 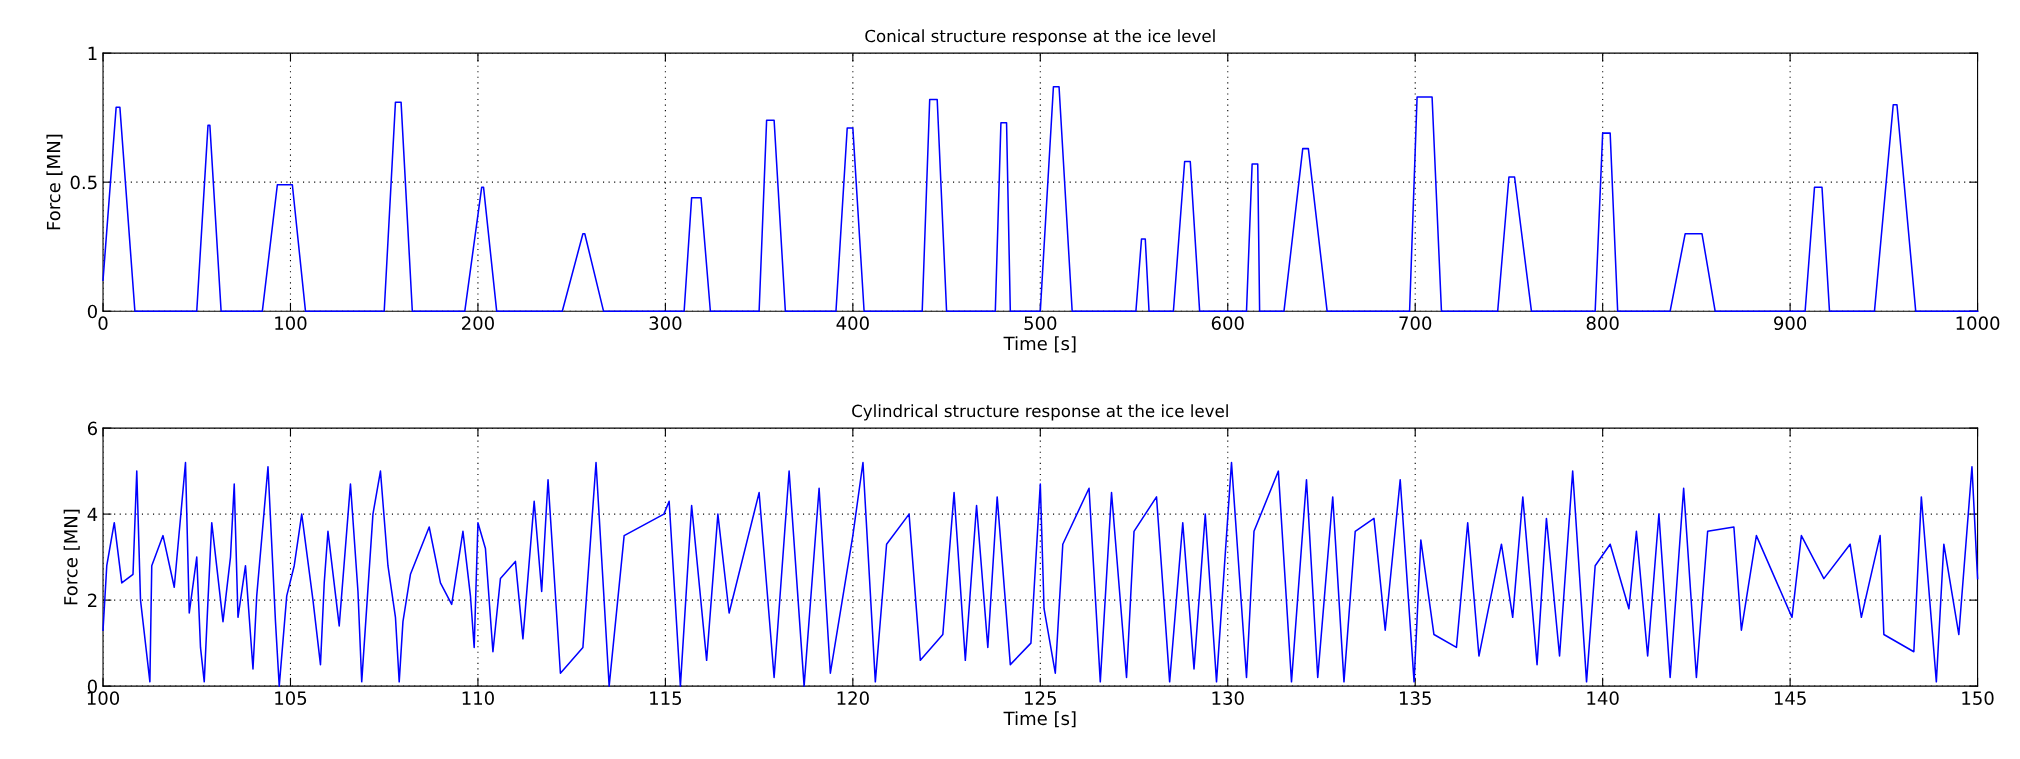 I want to click on x-tick-label: 135, so click(x=1415, y=698).